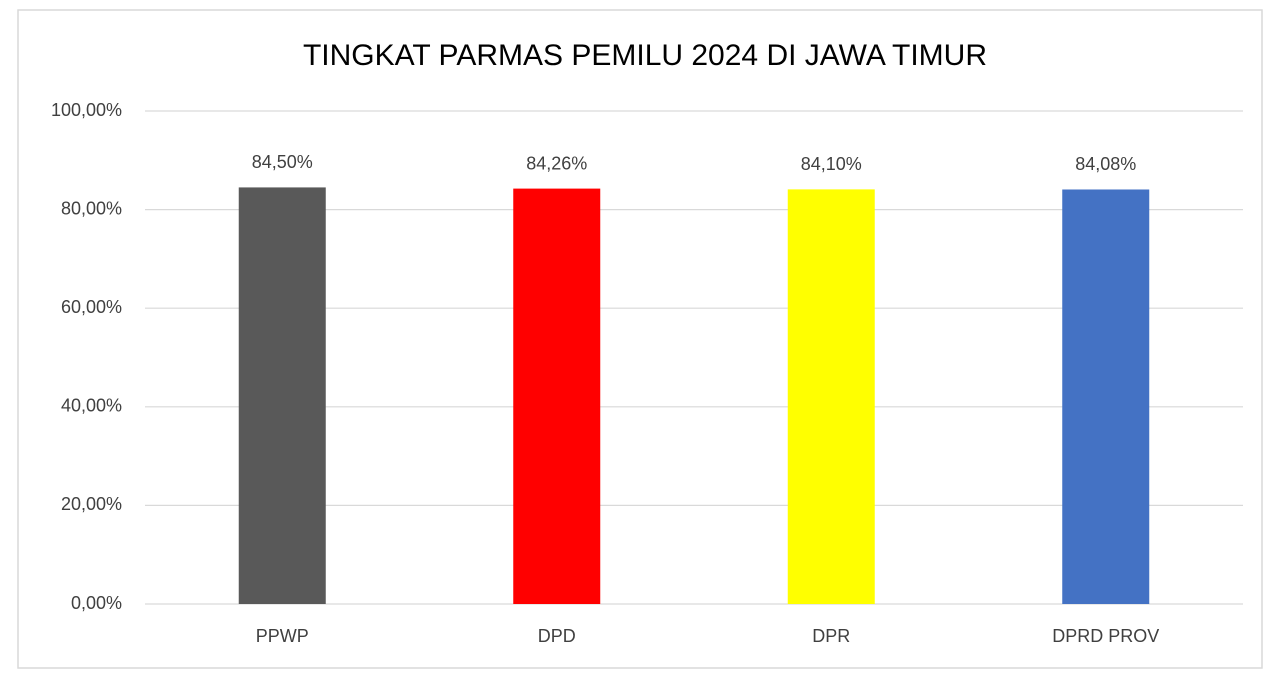 The image size is (1280, 679). I want to click on y-tick-label: 20,00%, so click(91, 504).